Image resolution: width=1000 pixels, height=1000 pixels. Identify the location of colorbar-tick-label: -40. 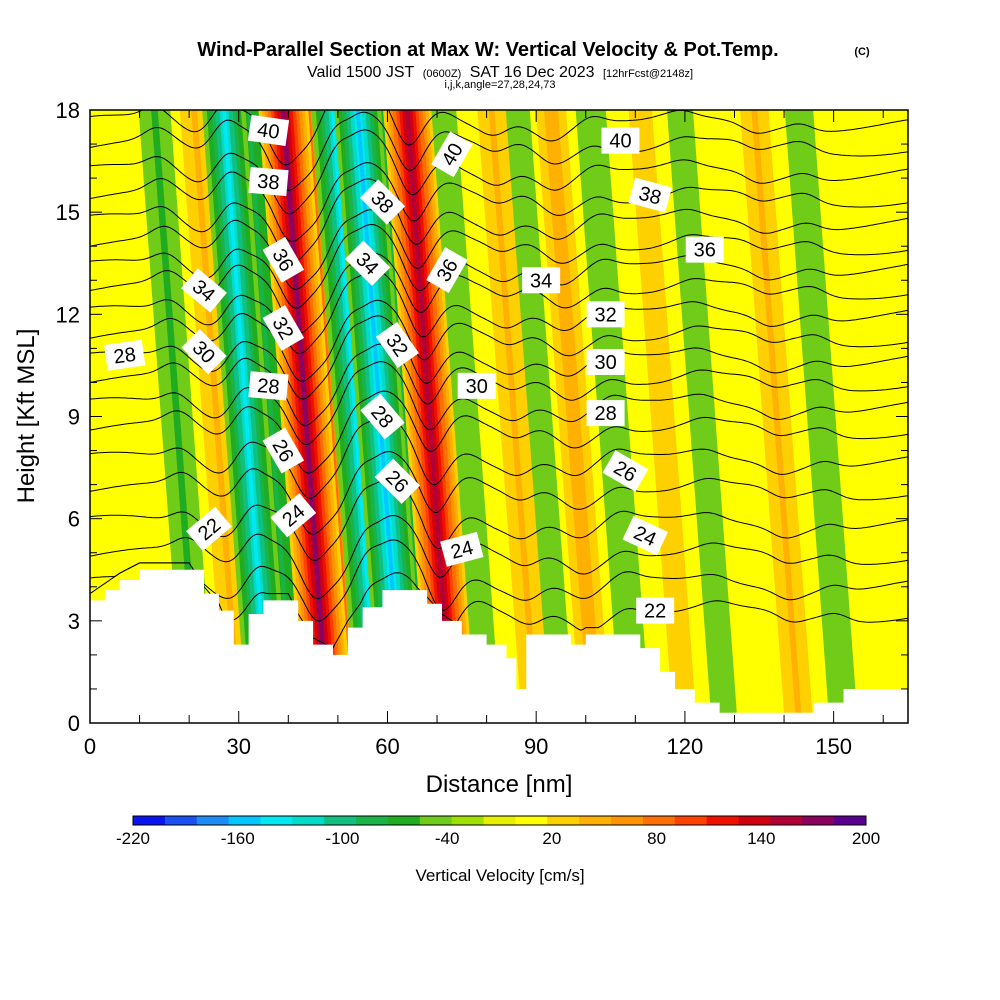
(447, 838).